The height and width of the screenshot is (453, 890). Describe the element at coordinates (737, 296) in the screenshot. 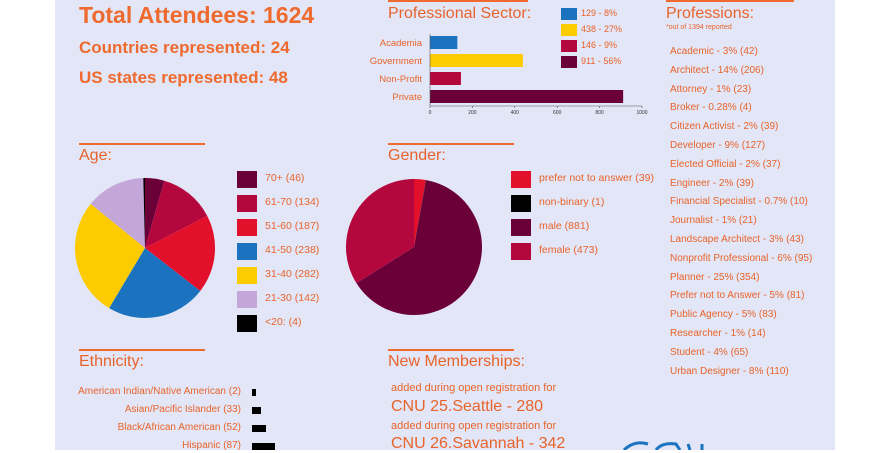

I see `profession-item: Prefer not to Answer - 5% (81)` at that location.